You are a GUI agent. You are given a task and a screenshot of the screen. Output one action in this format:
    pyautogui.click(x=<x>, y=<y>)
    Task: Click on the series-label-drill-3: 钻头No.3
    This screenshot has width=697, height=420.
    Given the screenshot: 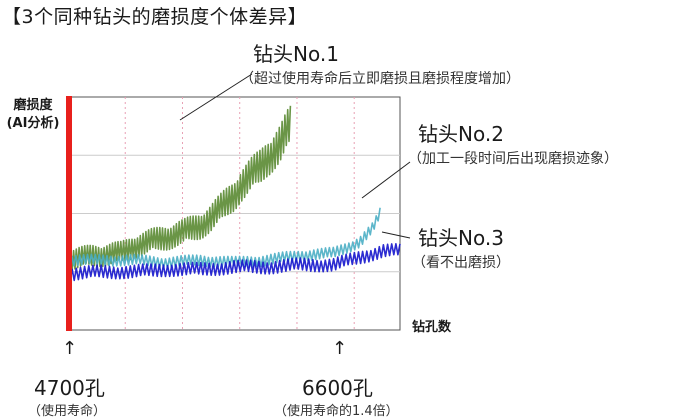 What is the action you would take?
    pyautogui.click(x=461, y=238)
    